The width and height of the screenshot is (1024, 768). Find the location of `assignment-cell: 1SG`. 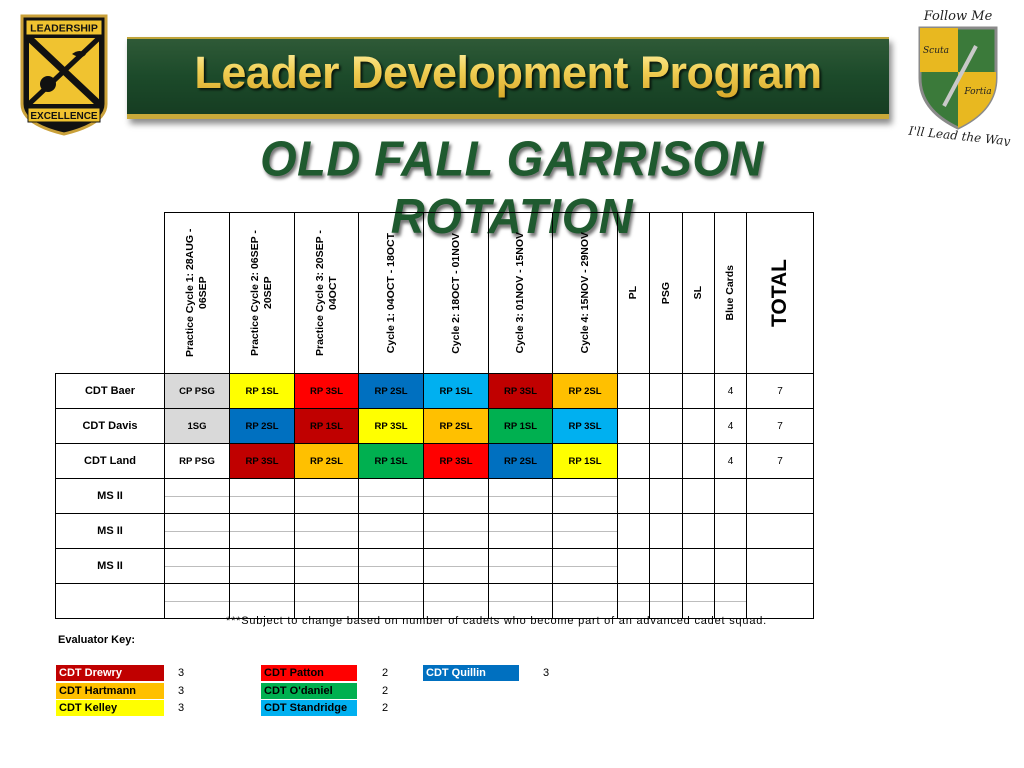

assignment-cell: 1SG is located at coordinates (197, 426).